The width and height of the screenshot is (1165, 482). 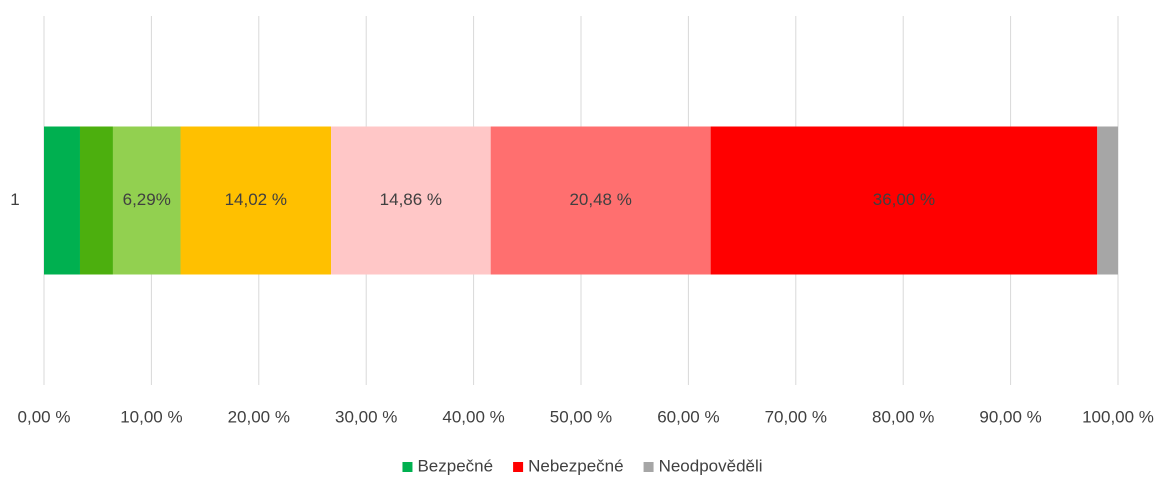 I want to click on x-tick-label: 0,00 %, so click(x=44, y=416).